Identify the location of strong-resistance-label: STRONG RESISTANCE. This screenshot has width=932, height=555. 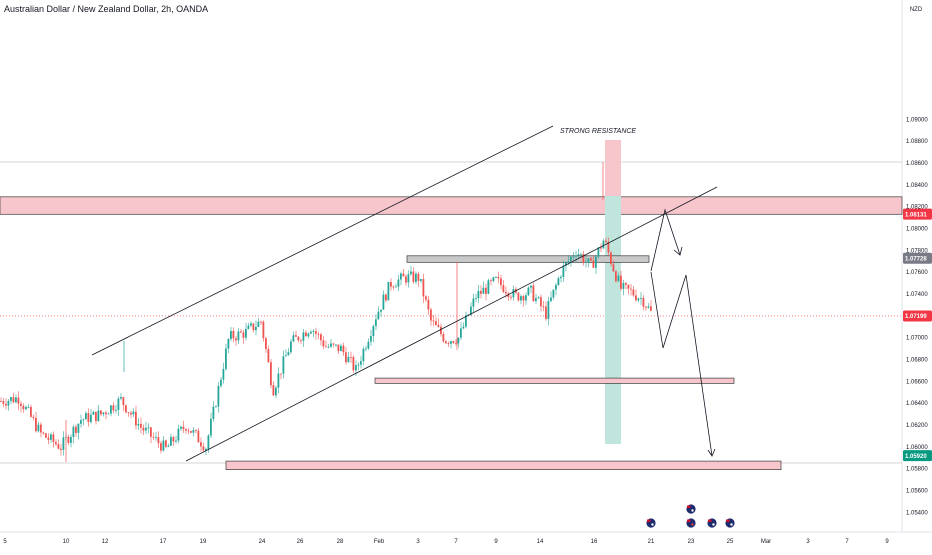
(598, 131).